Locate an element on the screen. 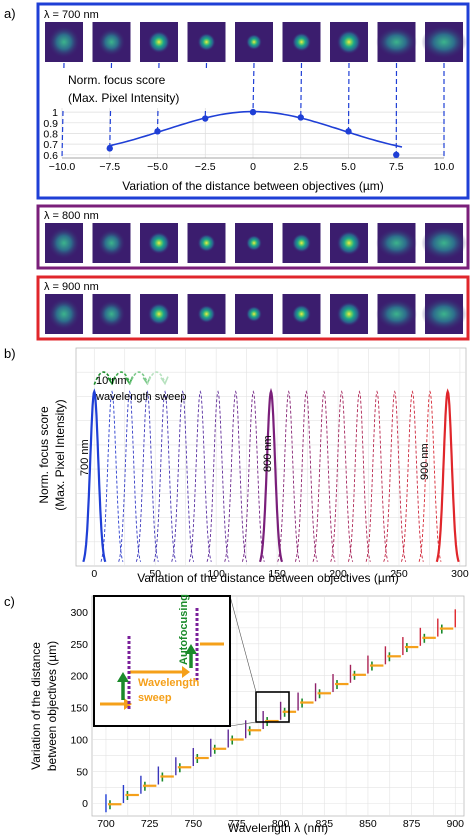  chart-a-xtick-0: −10.0 is located at coordinates (62, 167).